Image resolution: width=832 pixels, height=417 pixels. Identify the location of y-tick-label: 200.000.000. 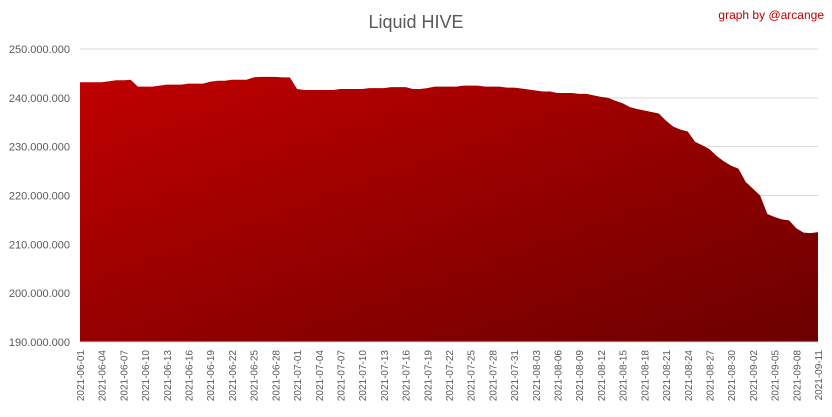
(39, 294).